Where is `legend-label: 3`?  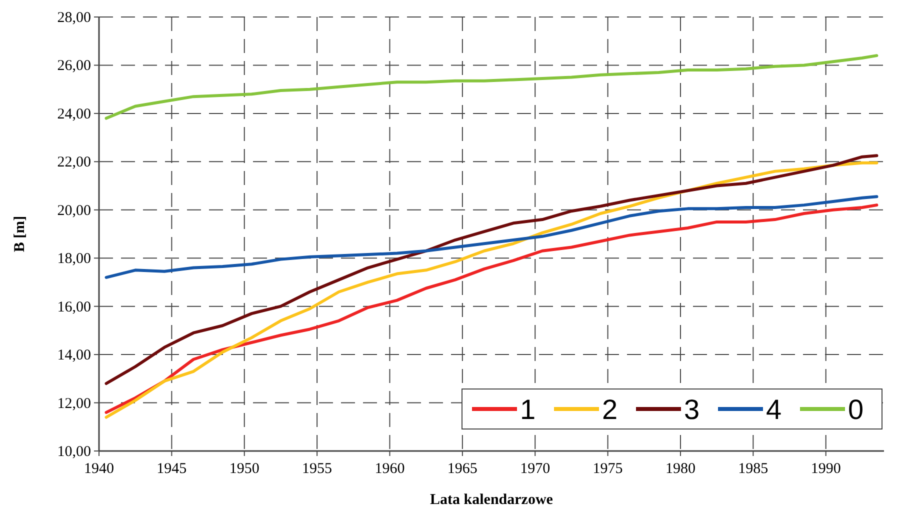
legend-label: 3 is located at coordinates (692, 409).